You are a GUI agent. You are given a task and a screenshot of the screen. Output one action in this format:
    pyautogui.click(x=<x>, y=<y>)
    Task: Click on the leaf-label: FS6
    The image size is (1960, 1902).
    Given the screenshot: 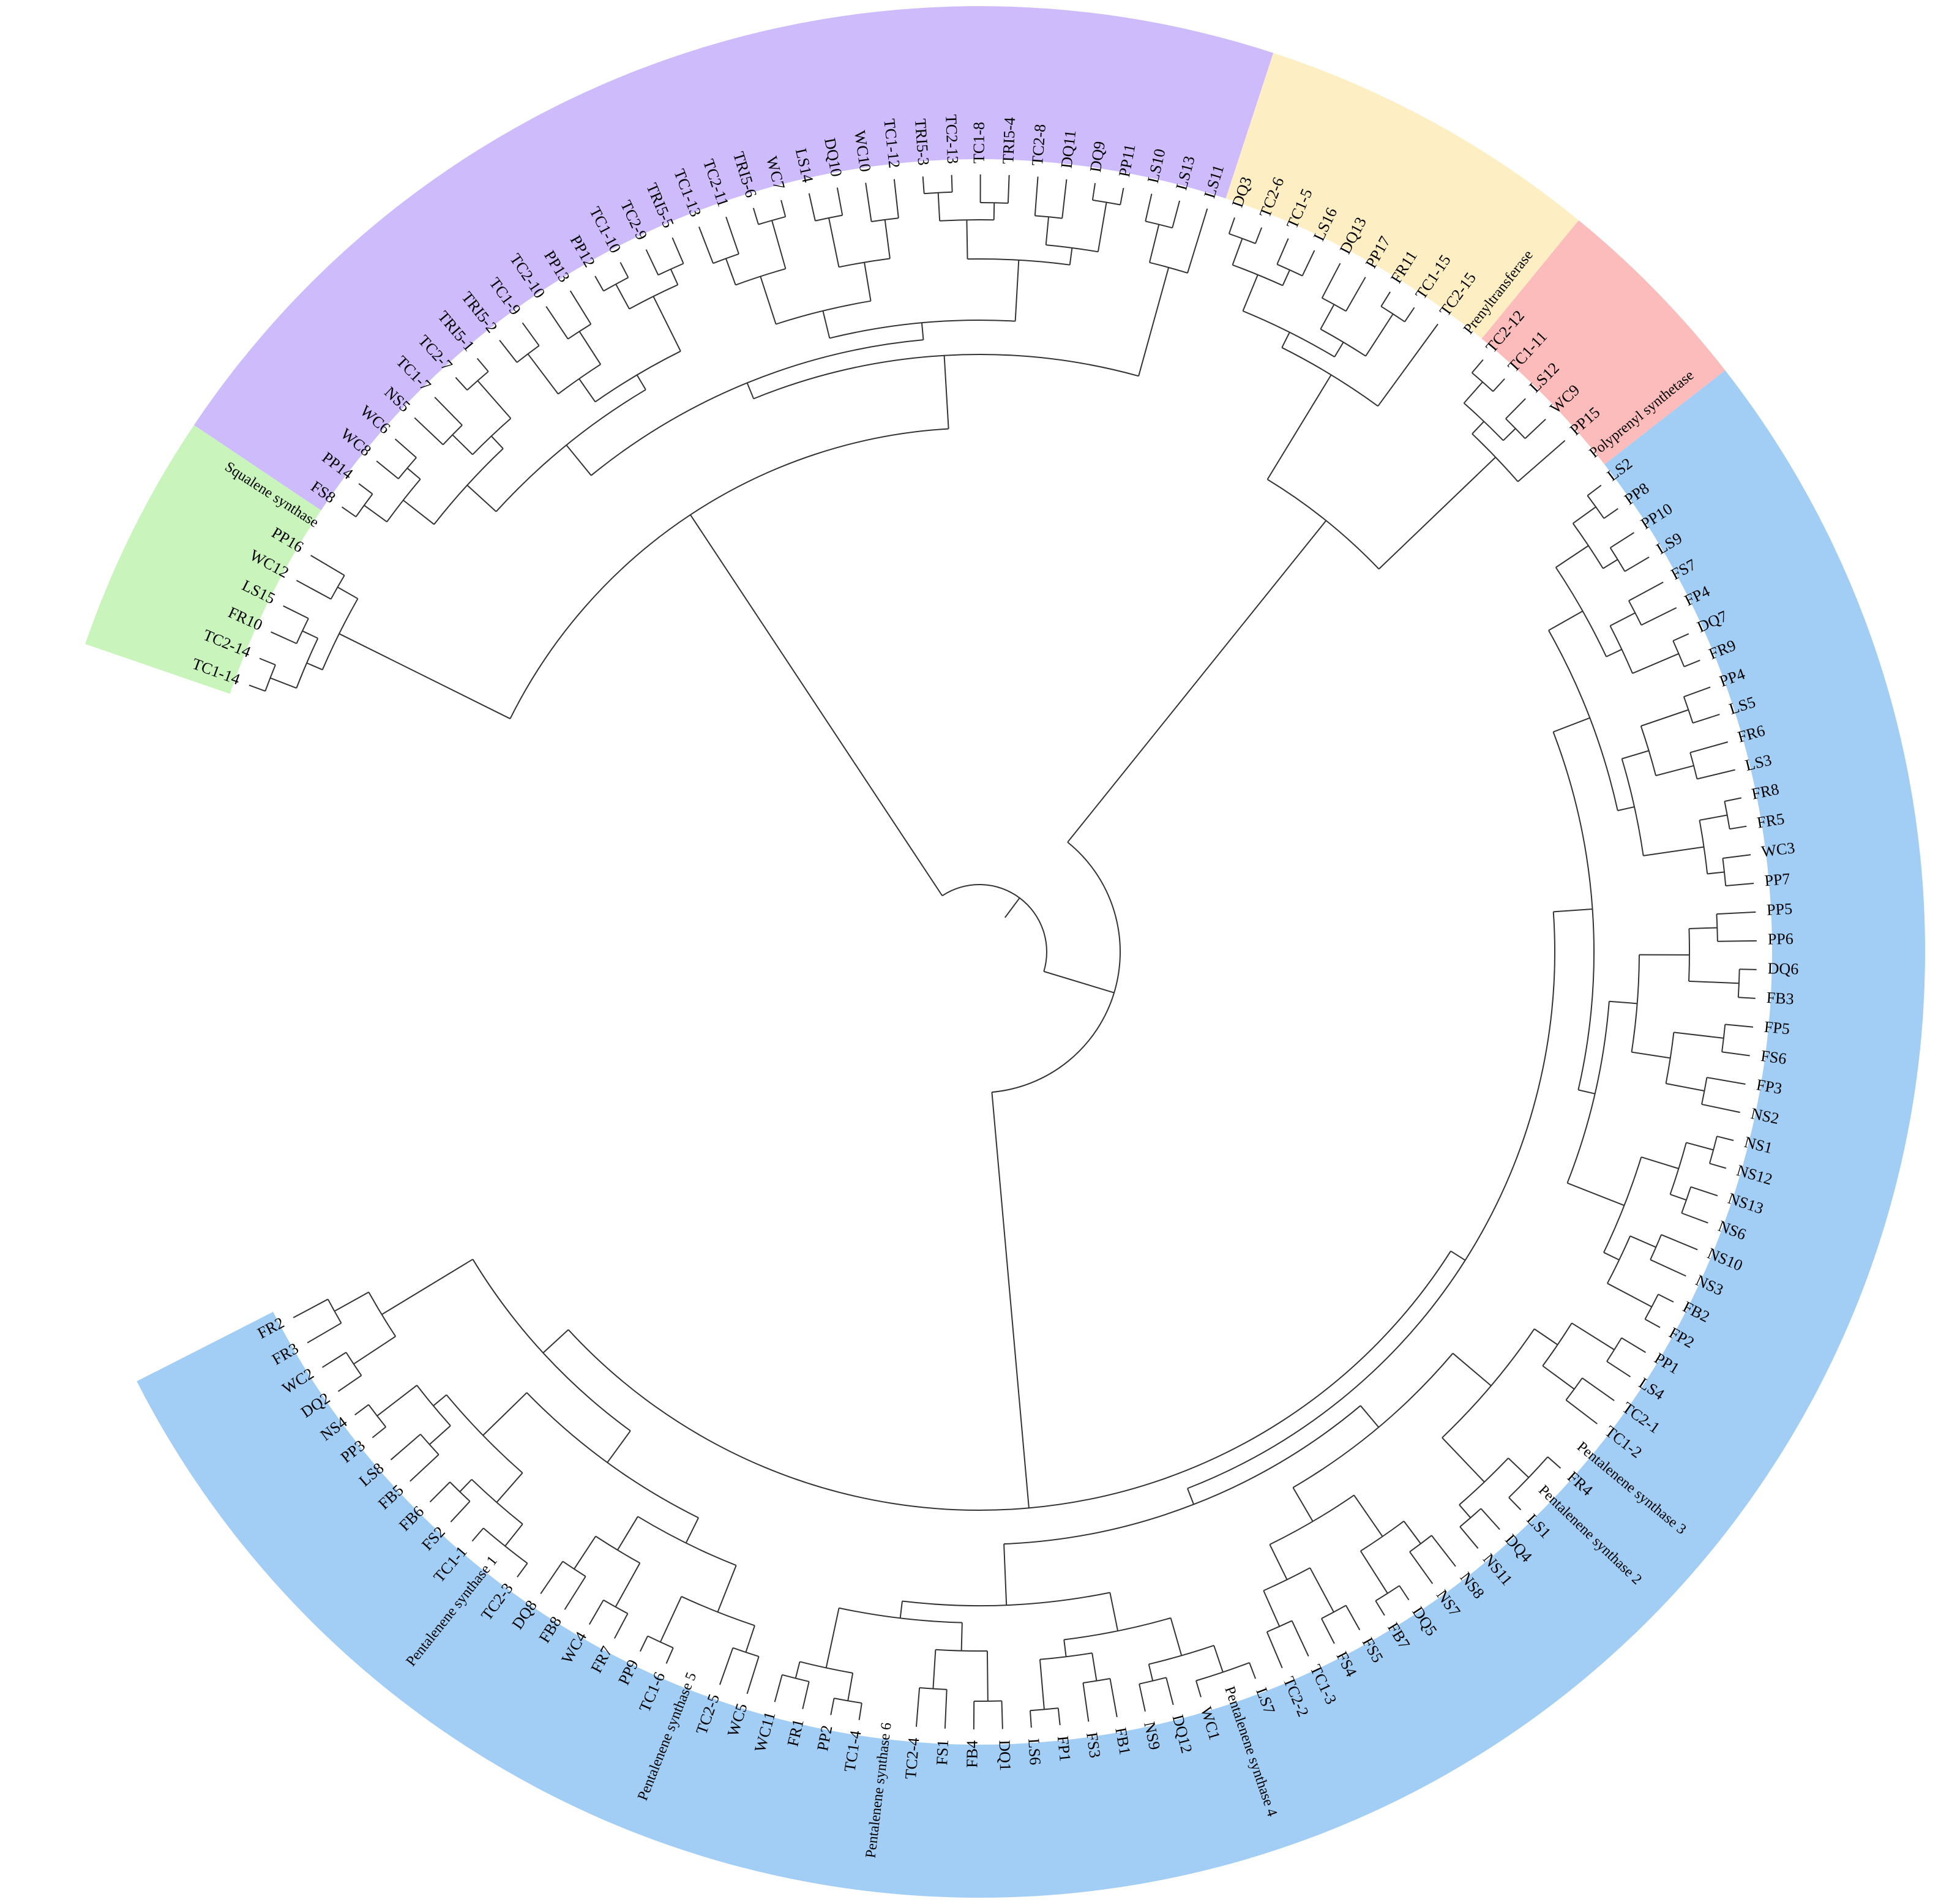 What is the action you would take?
    pyautogui.click(x=1773, y=1057)
    